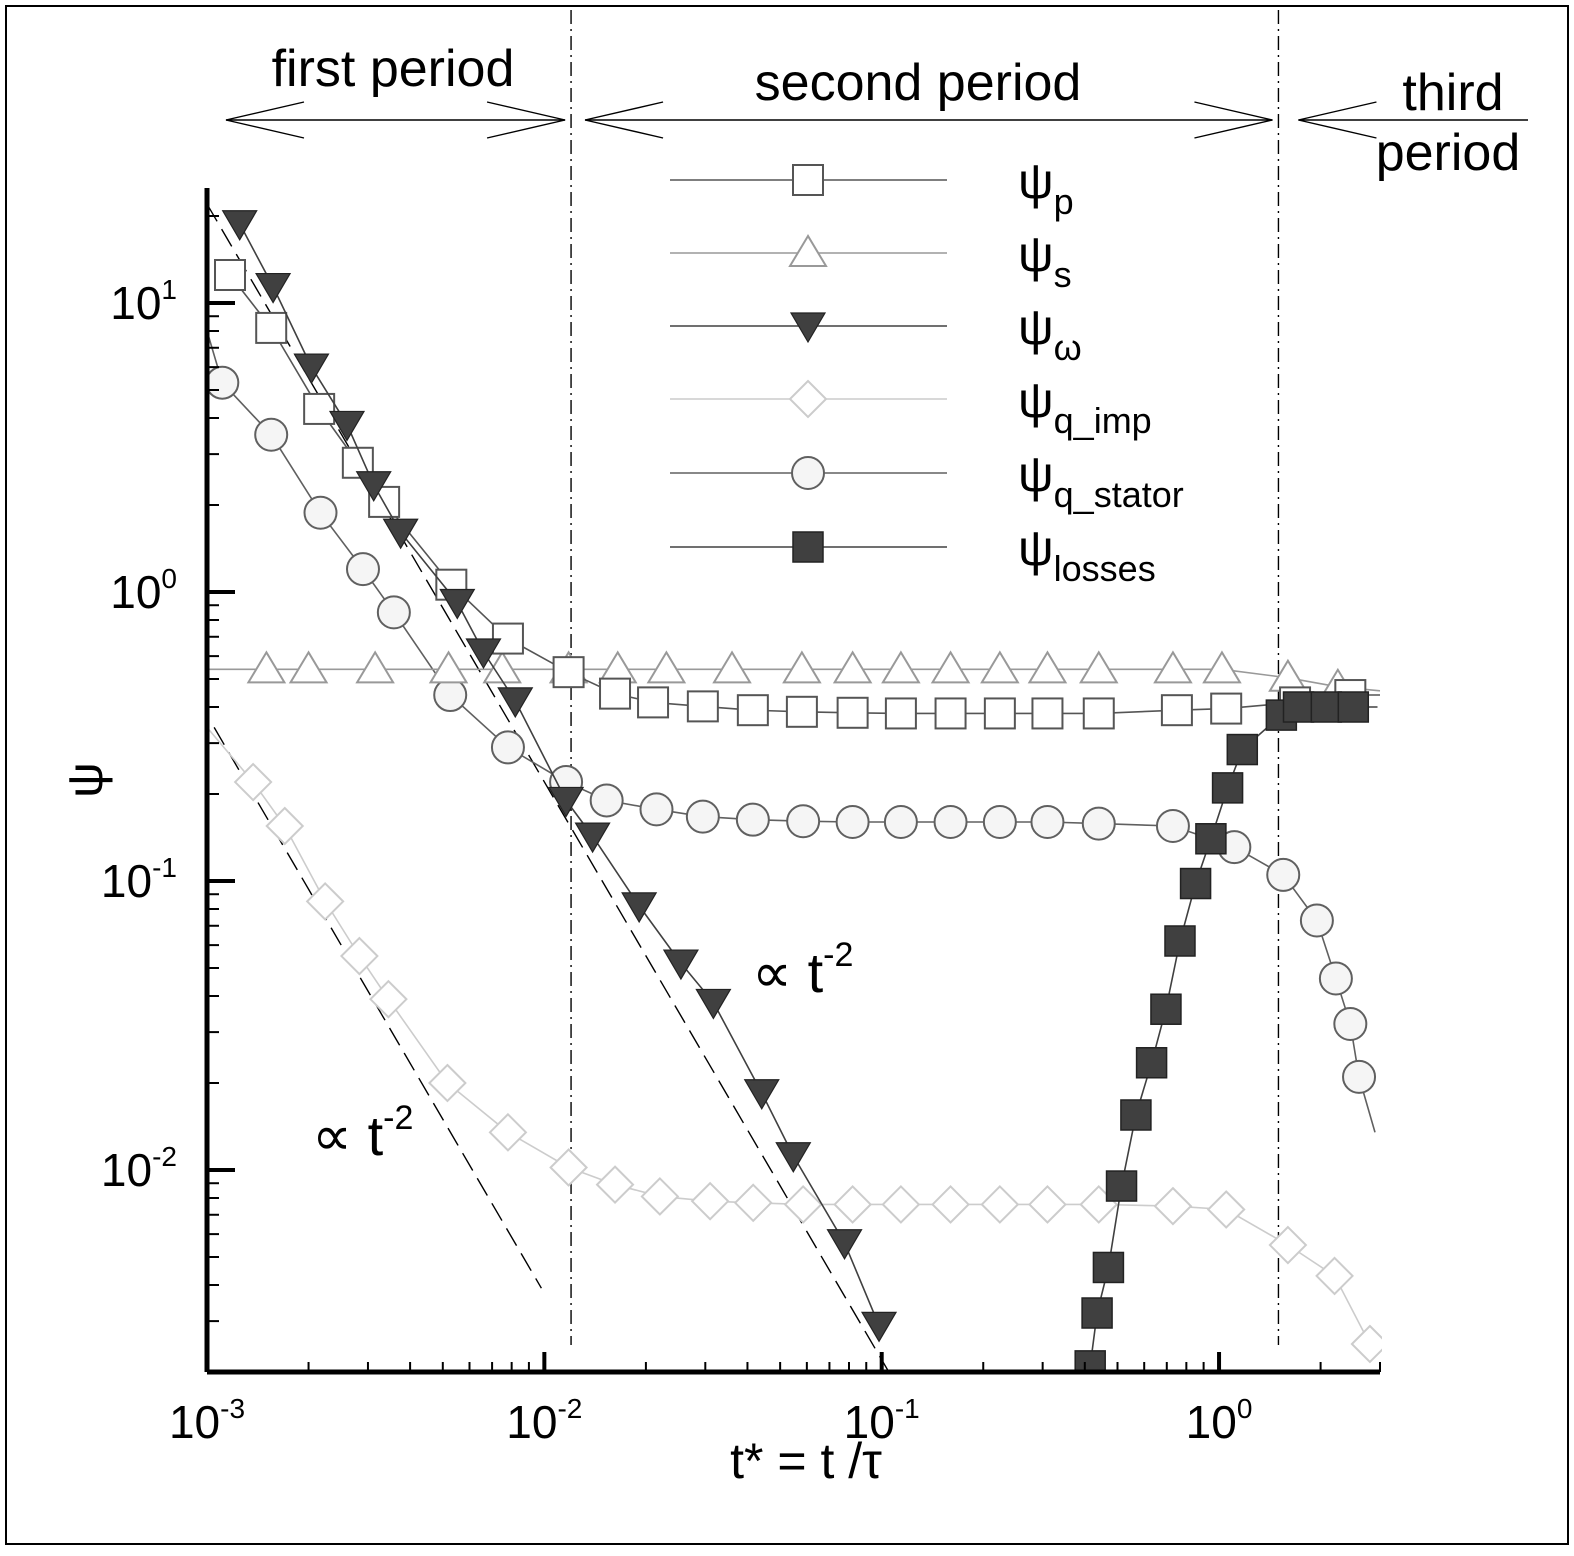 Image resolution: width=1574 pixels, height=1556 pixels. I want to click on x-tick-label: 10⁻³, so click(207, 1420).